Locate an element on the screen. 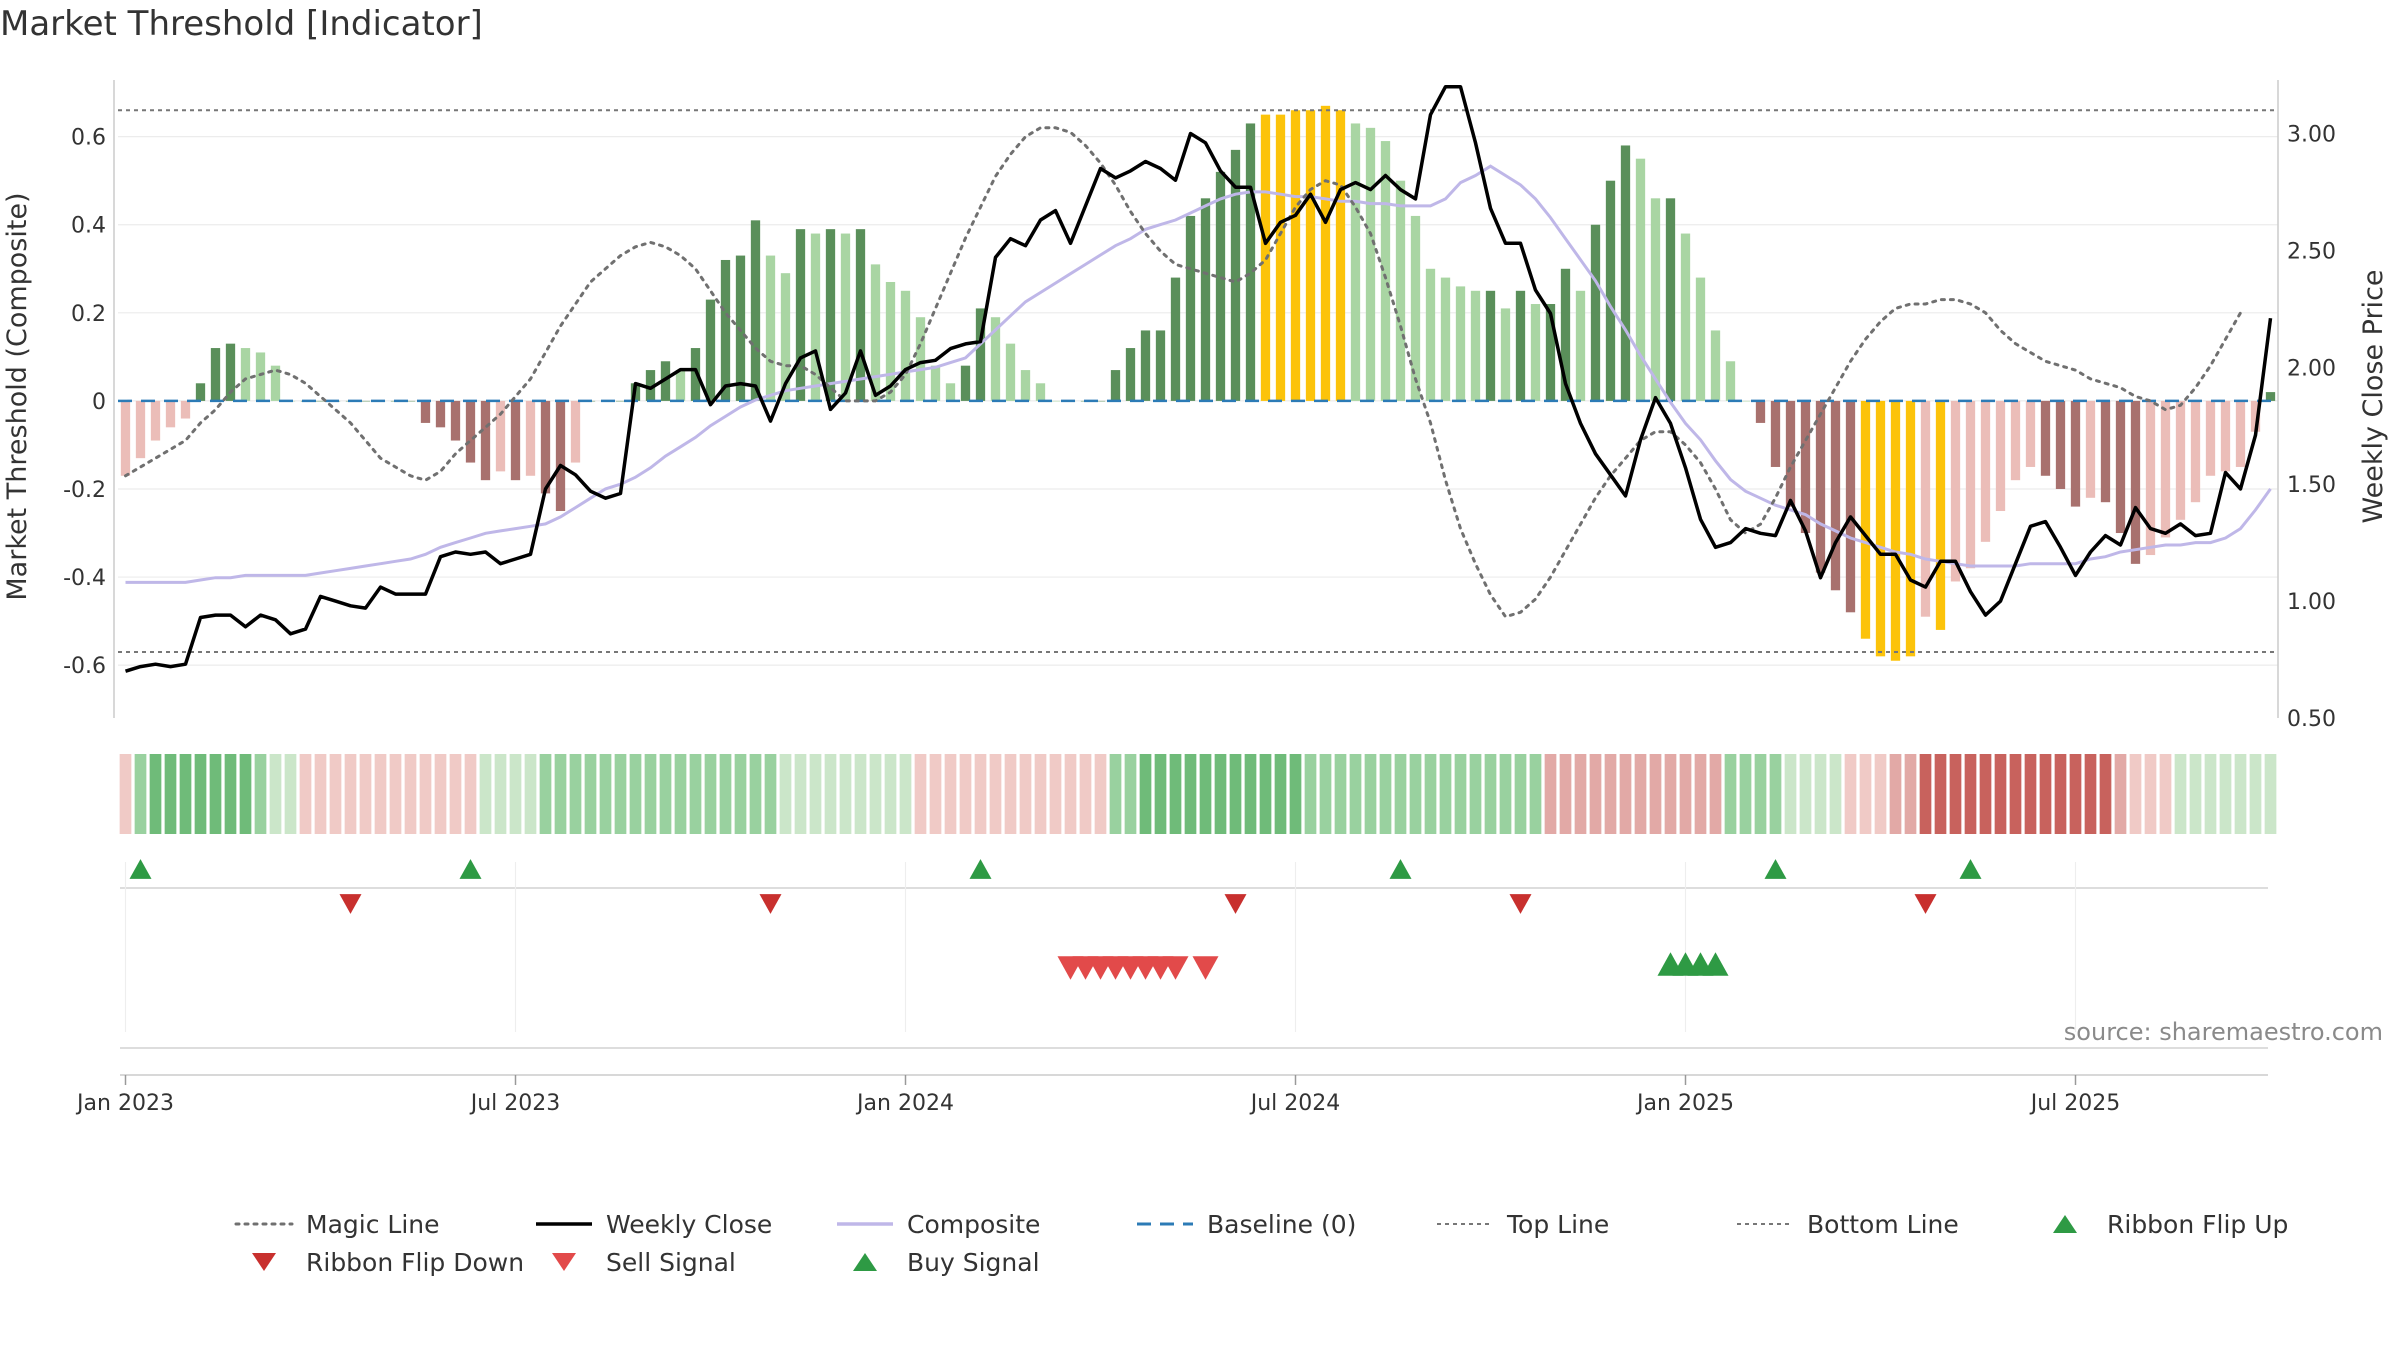 The height and width of the screenshot is (1350, 2400). ribbon-strip is located at coordinates (1198, 794).